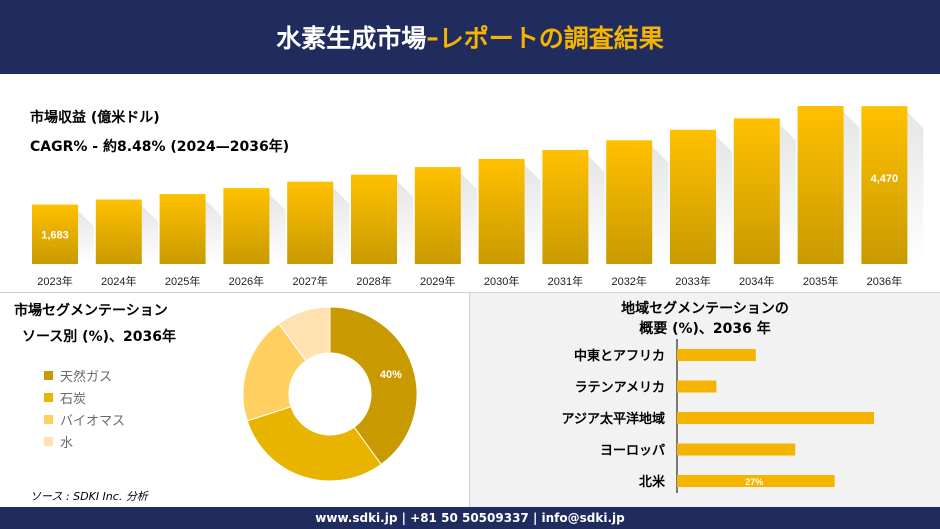 The height and width of the screenshot is (529, 940). I want to click on year-tick-label: 2033年, so click(692, 281).